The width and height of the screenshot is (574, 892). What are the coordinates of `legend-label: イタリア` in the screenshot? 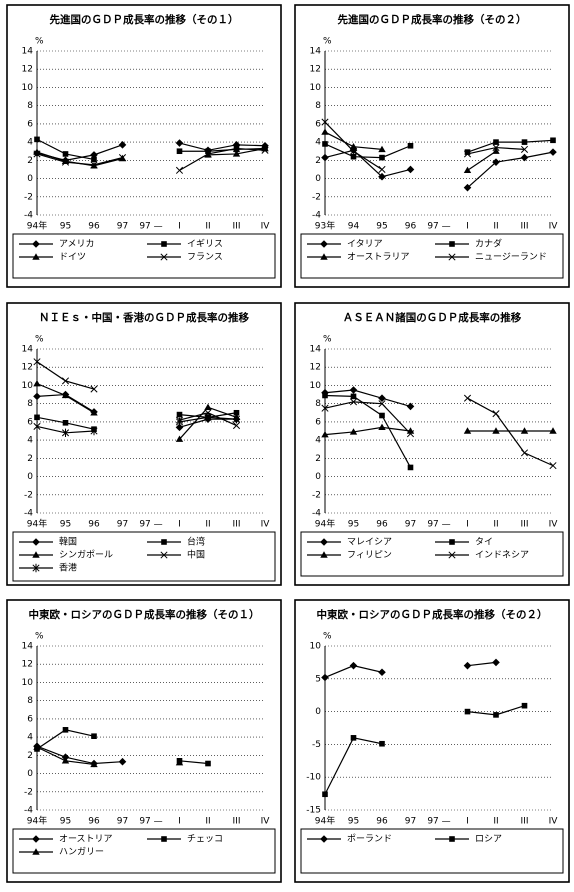 It's located at (365, 244).